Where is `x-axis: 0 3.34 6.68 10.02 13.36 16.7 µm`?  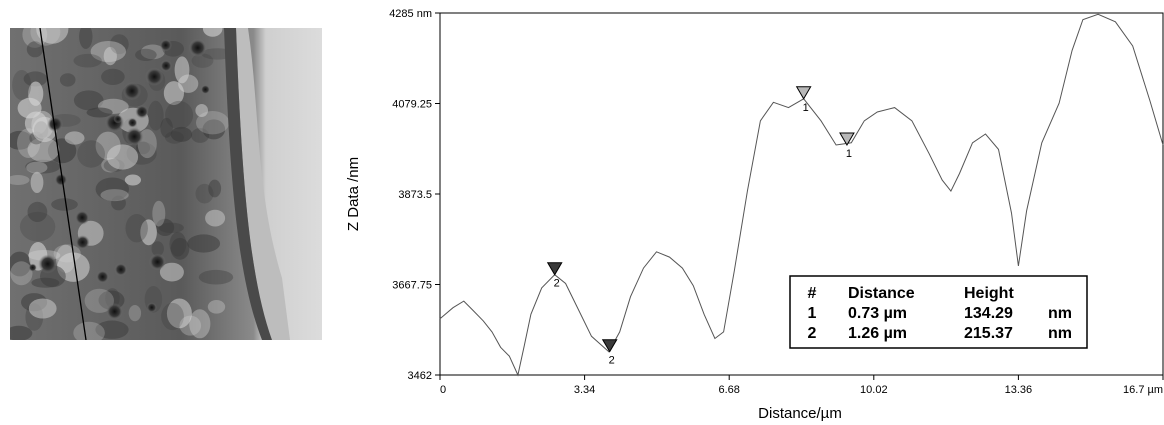 x-axis: 0 3.34 6.68 10.02 13.36 16.7 µm is located at coordinates (801, 385).